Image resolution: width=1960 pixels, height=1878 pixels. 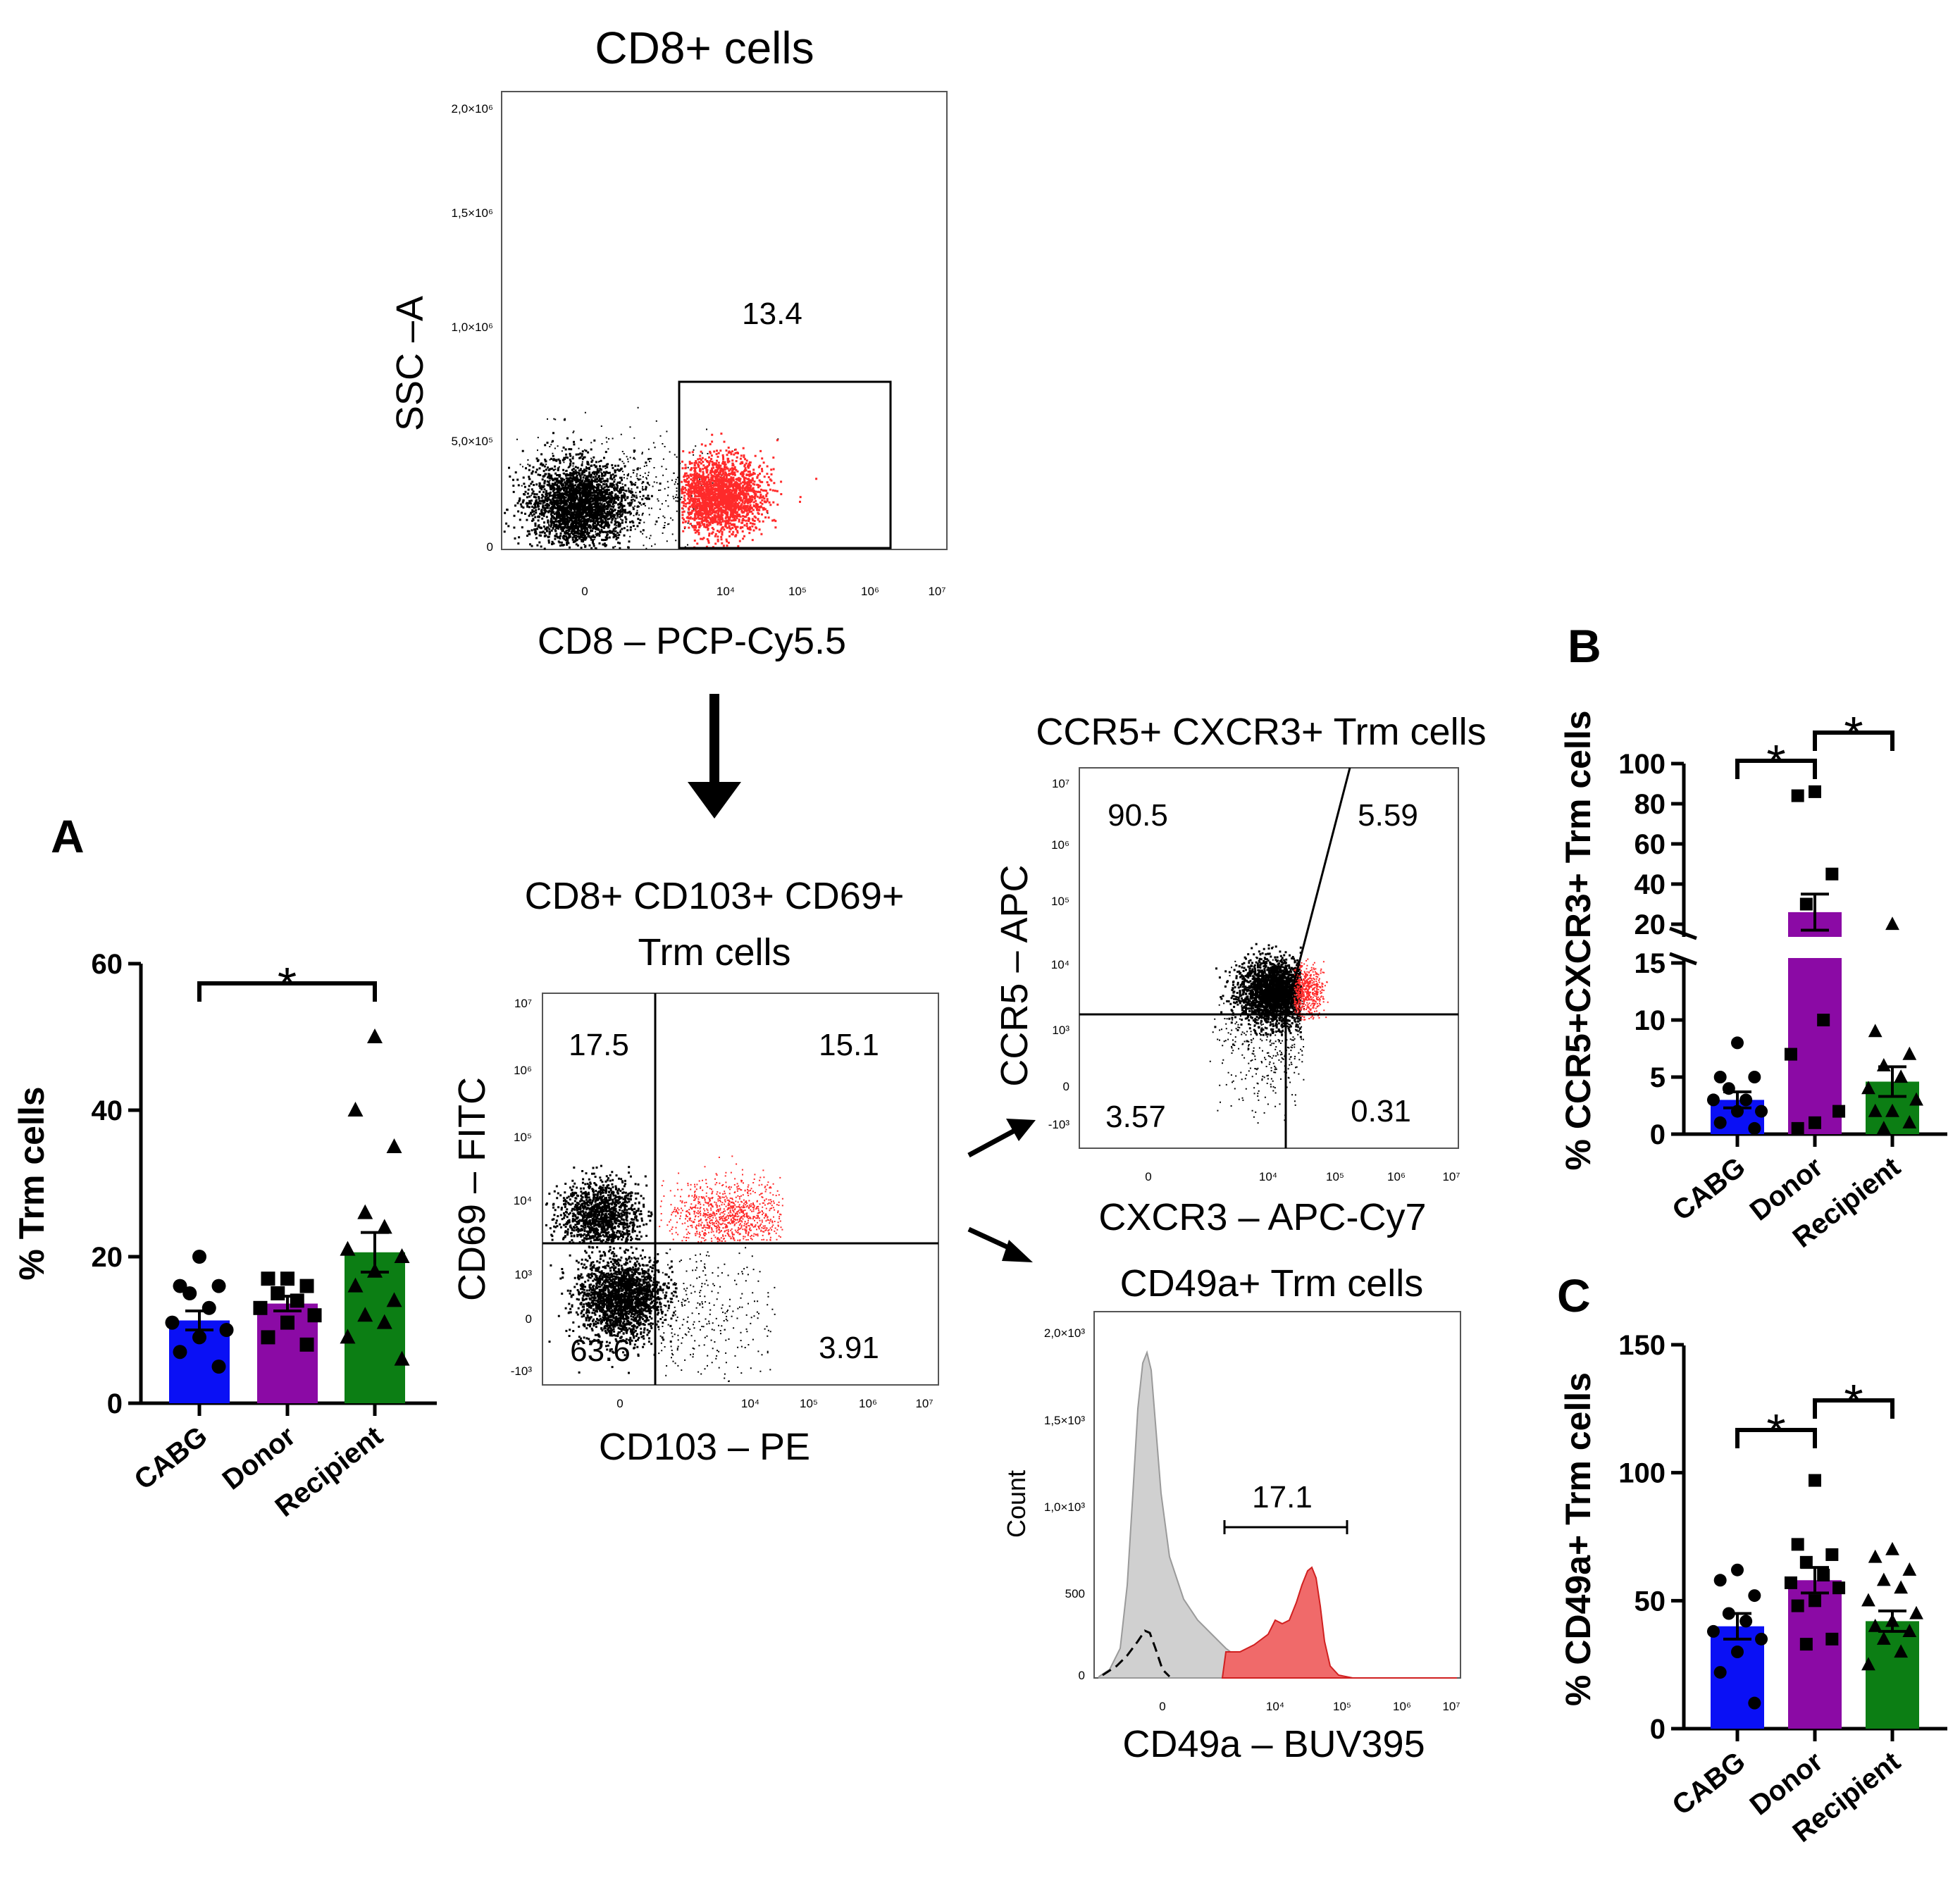 I want to click on flow-cd8-ytick: 5,0×10⁵, so click(x=472, y=441).